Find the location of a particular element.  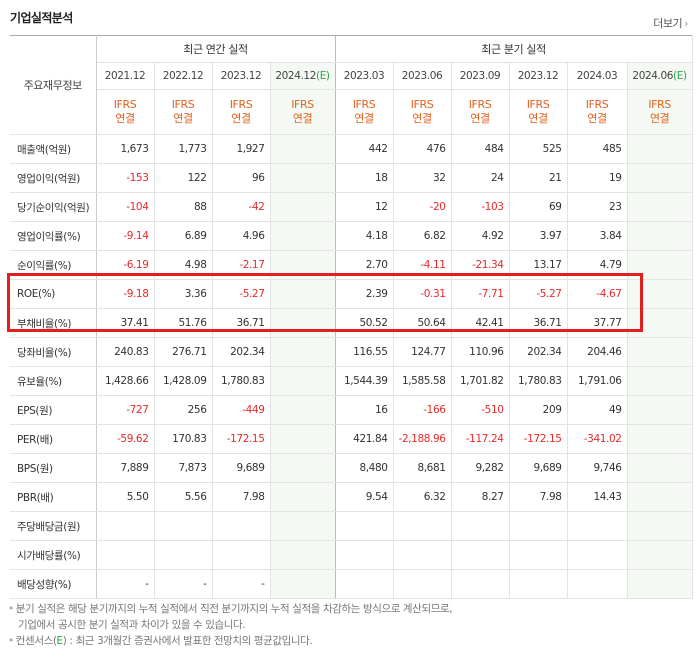

row-label: 배당성향(%) is located at coordinates (53, 584).